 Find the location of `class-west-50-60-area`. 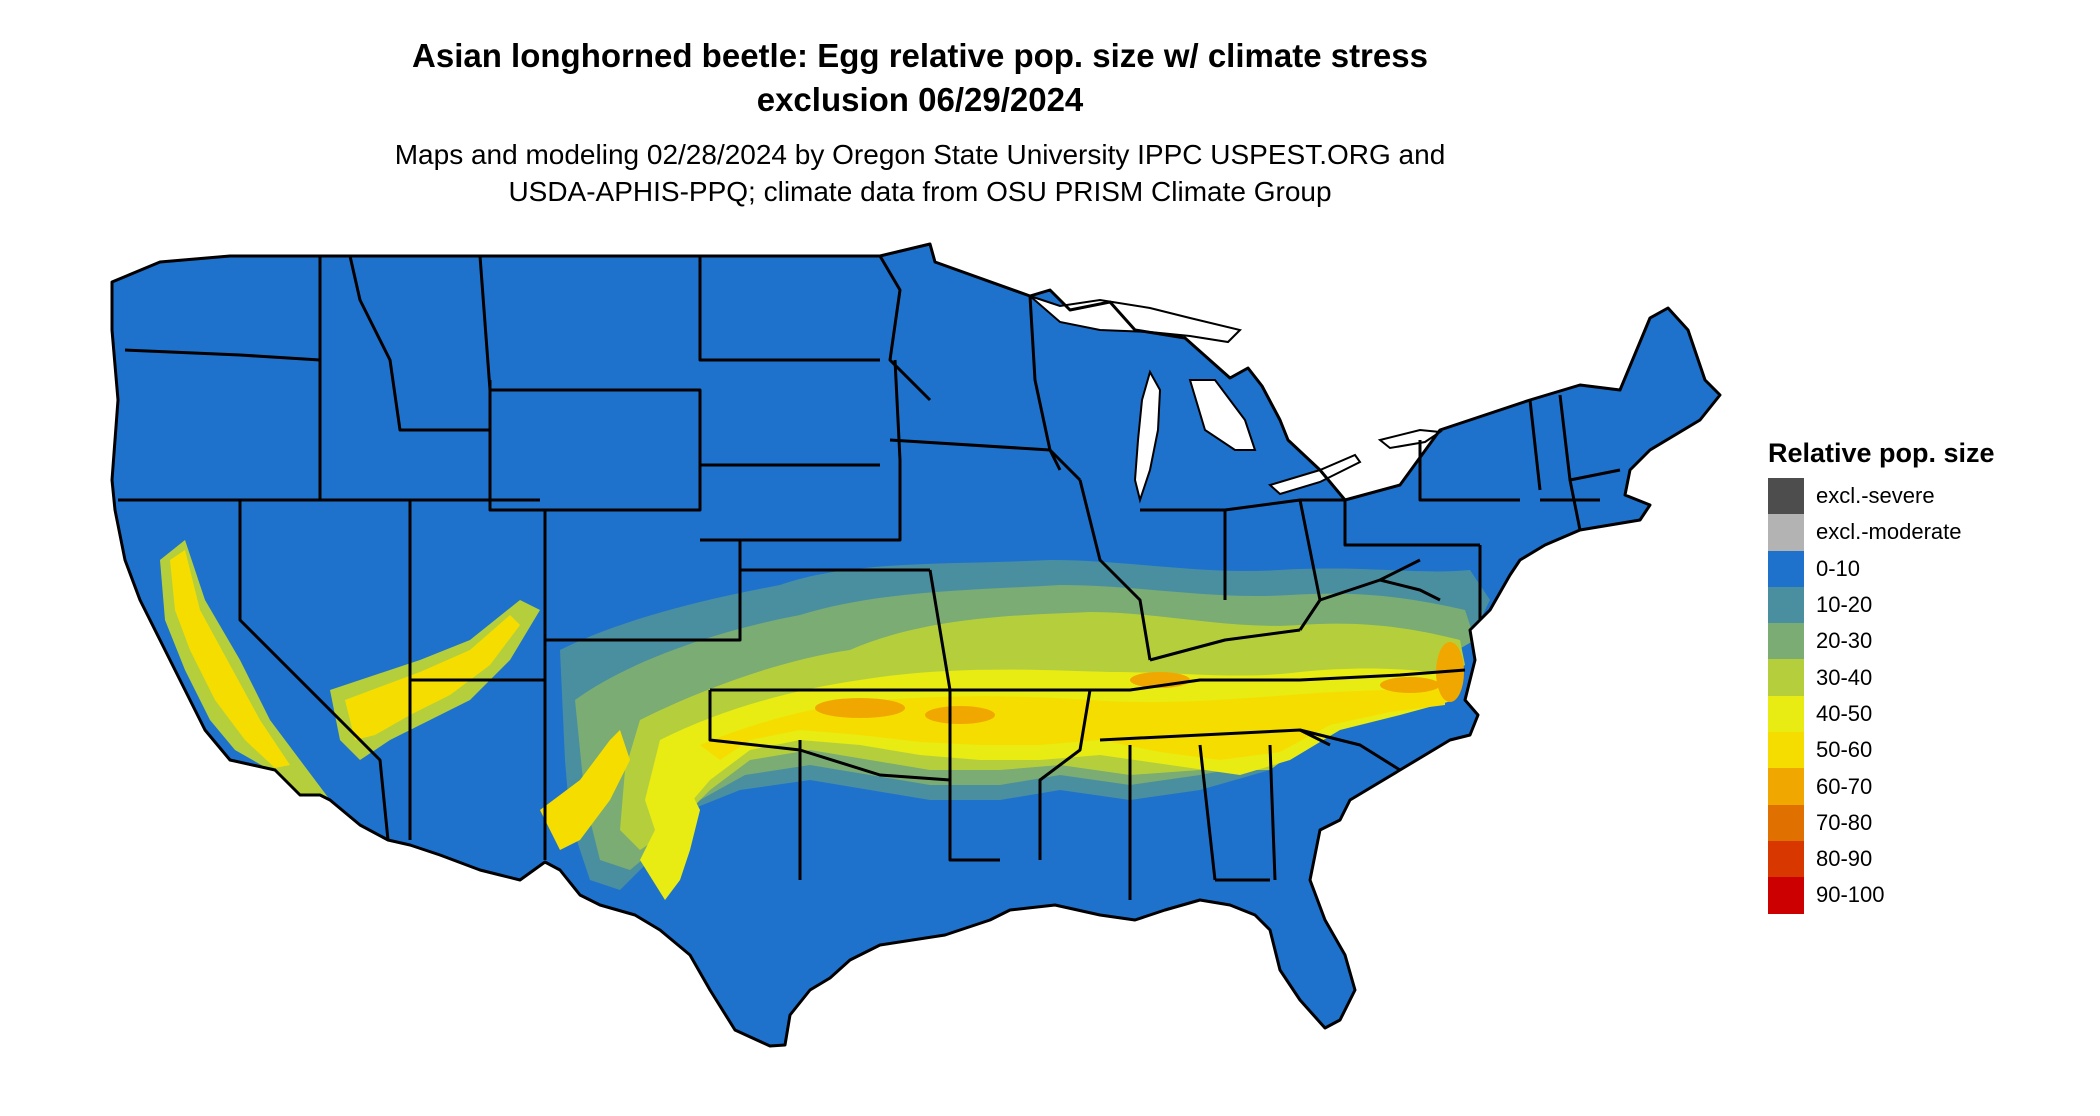

class-west-50-60-area is located at coordinates (230, 659).